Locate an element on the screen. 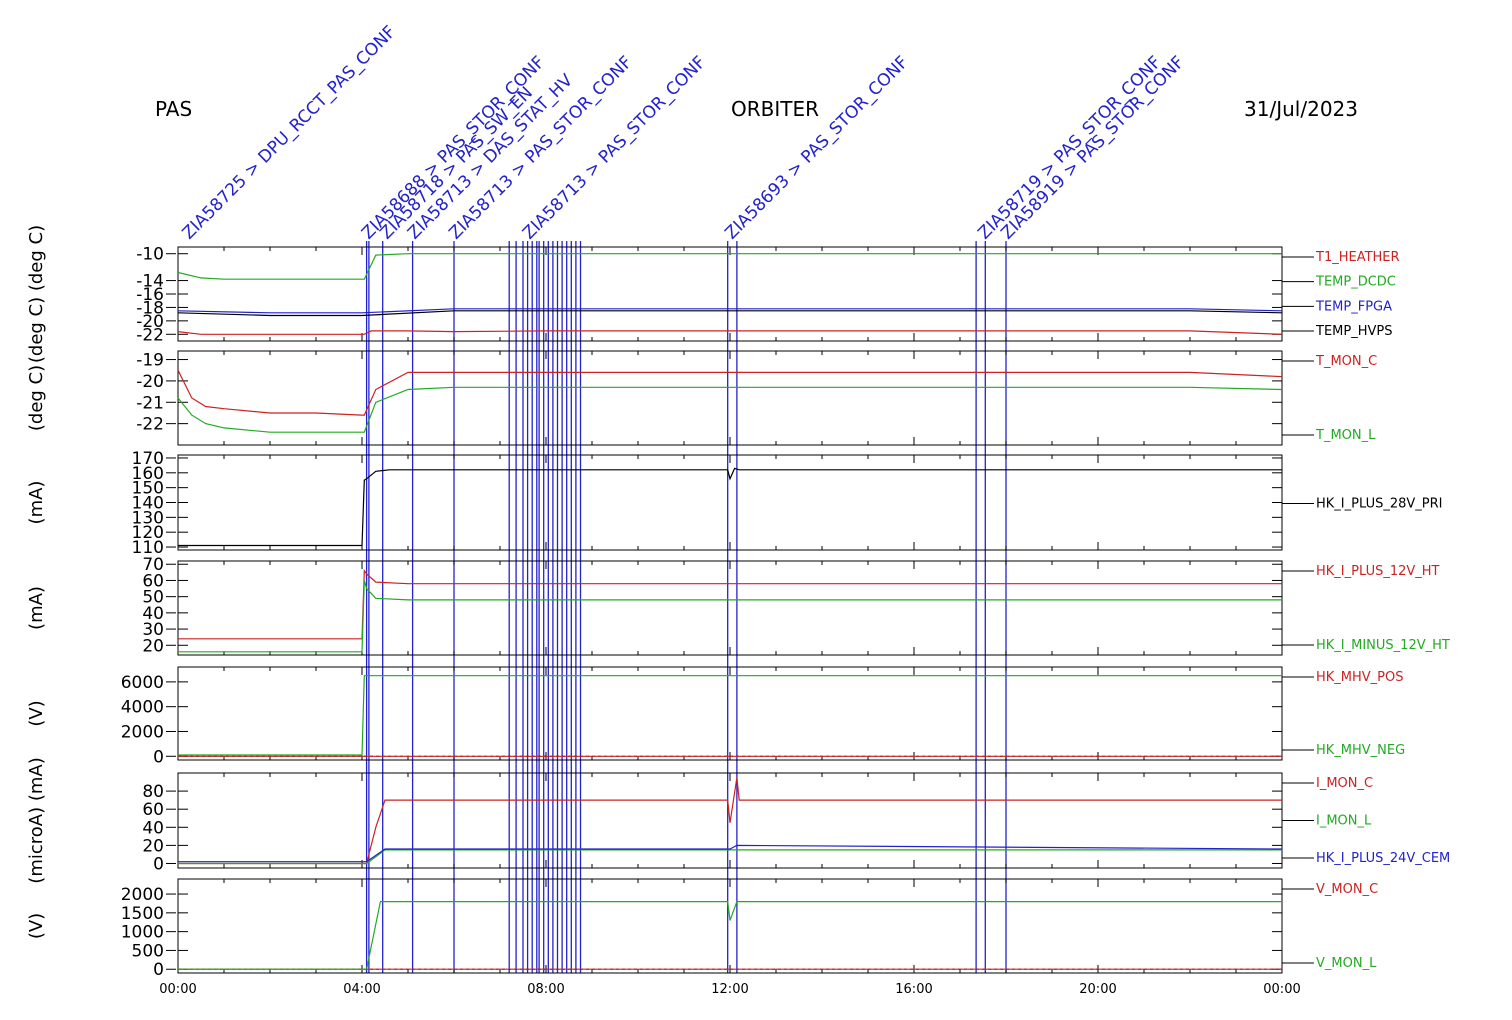 This screenshot has height=1020, width=1512. y-axis-label: (deg C) is located at coordinates (36, 398).